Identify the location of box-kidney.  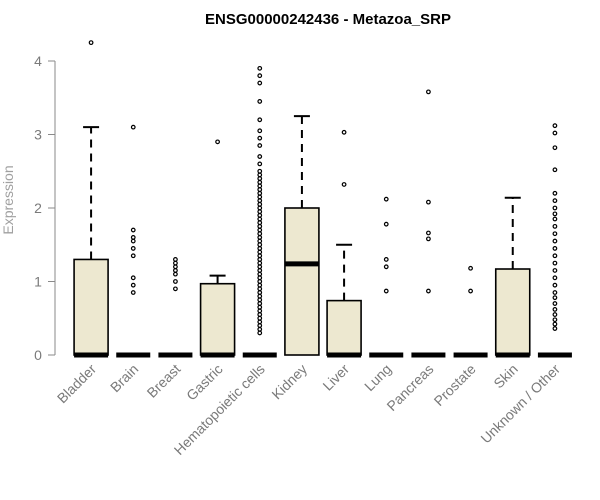
(302, 235).